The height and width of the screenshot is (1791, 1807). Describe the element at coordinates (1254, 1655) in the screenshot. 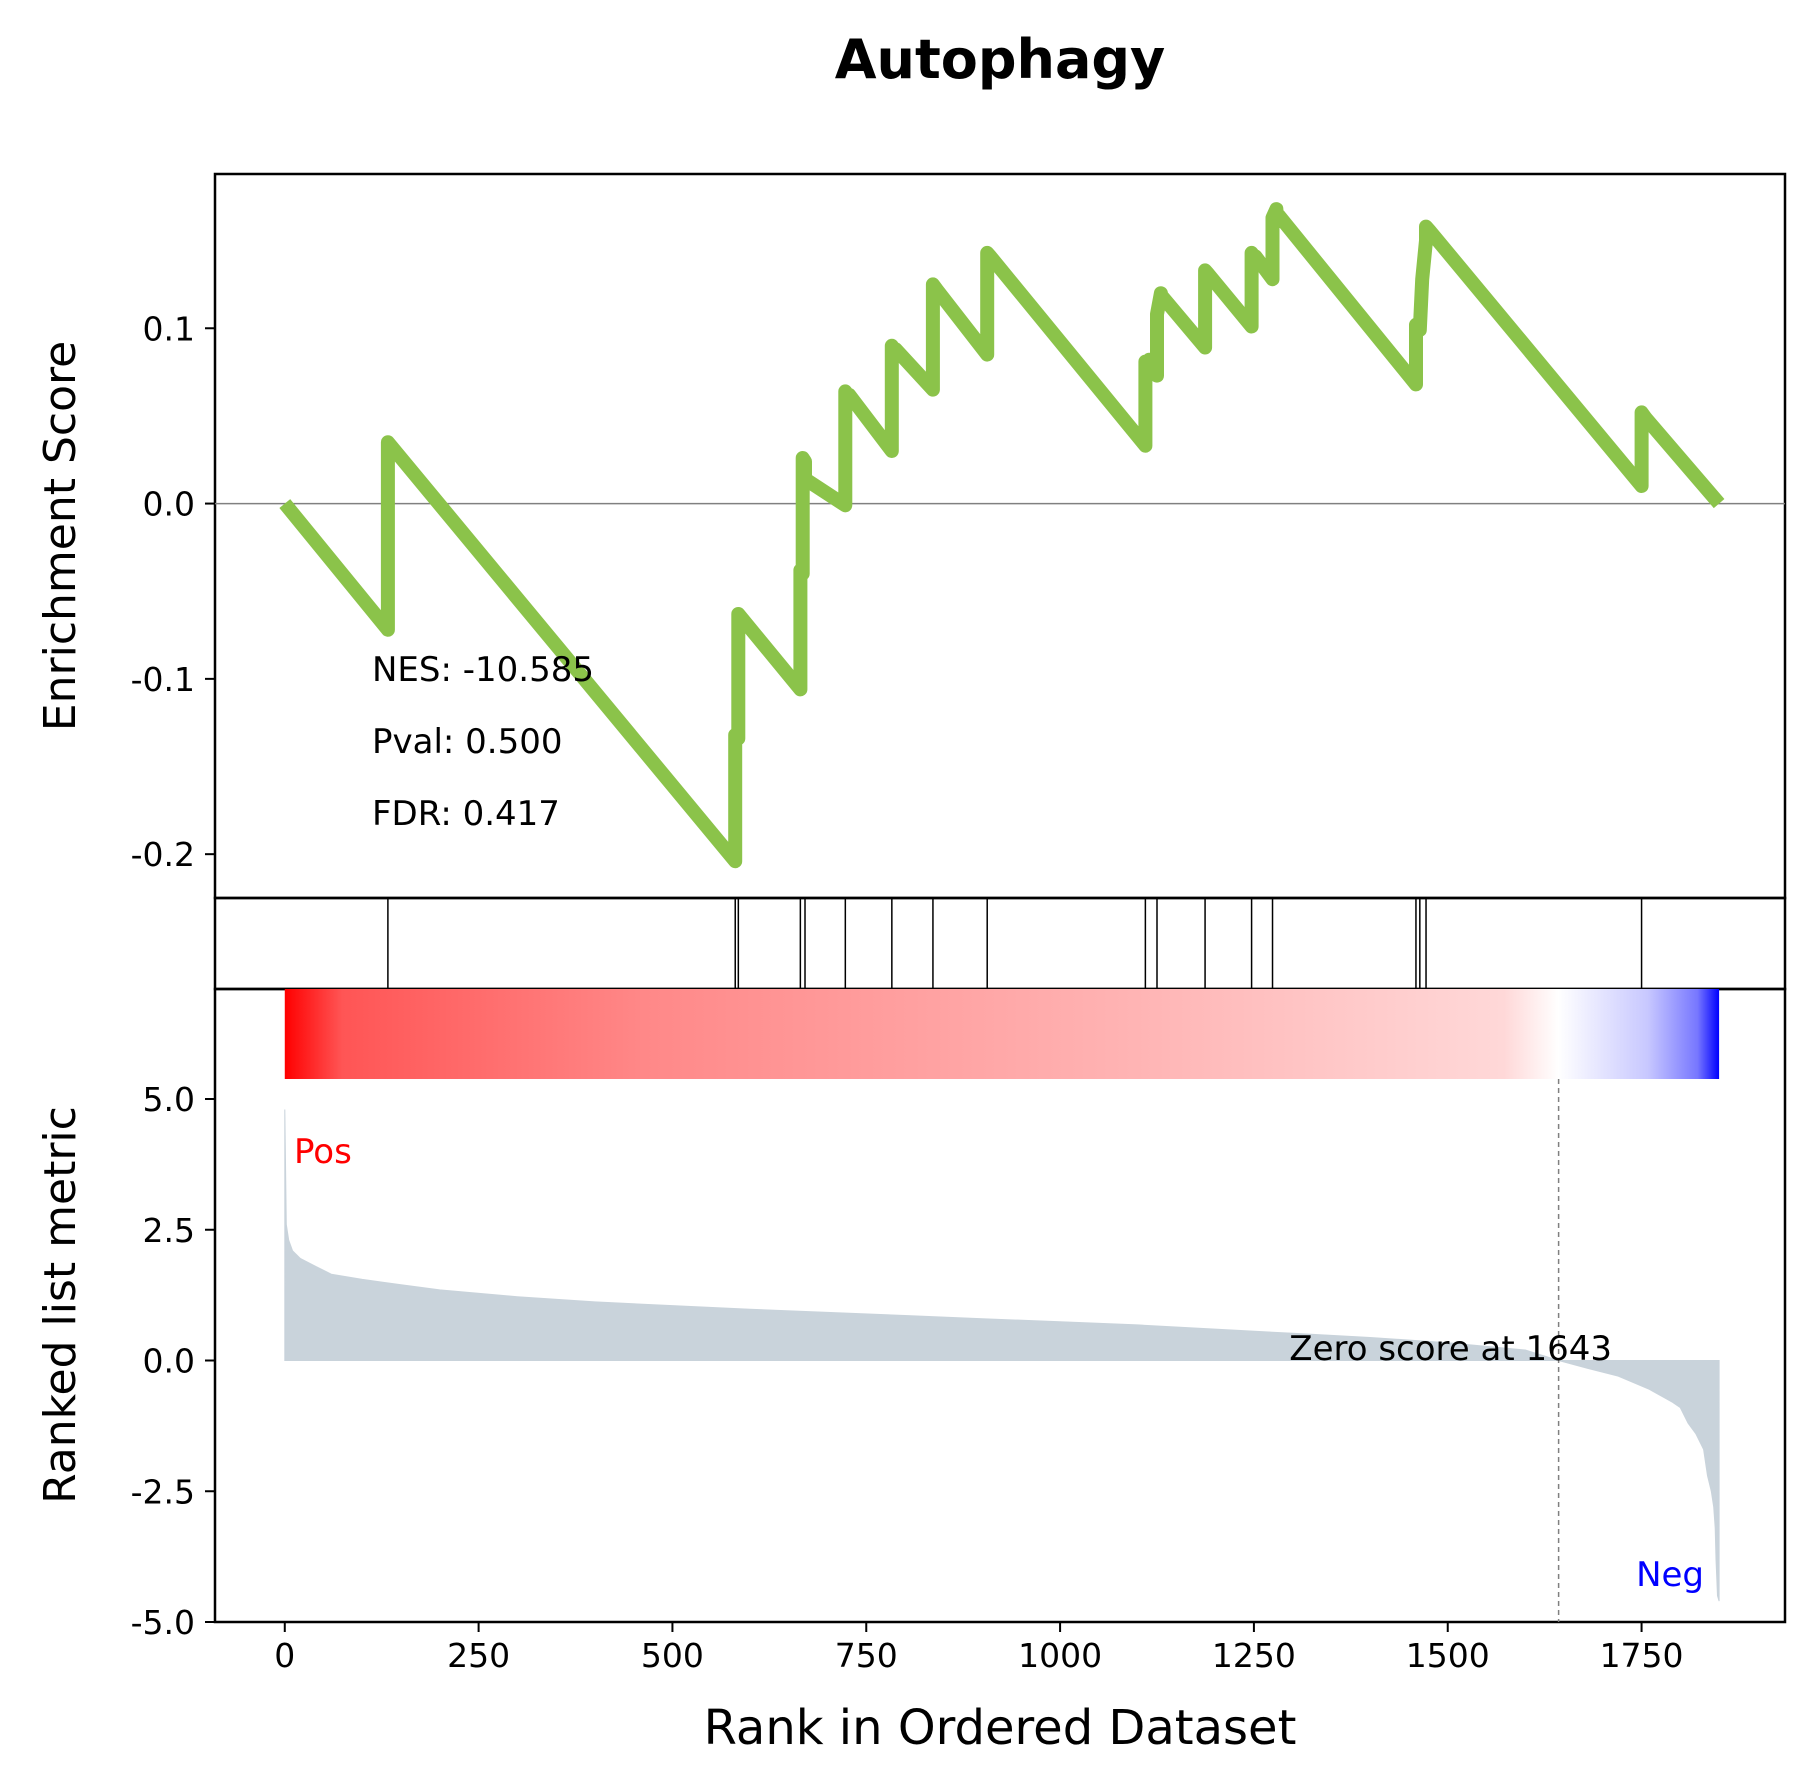

I see `rank-xtick-label: 1250` at that location.